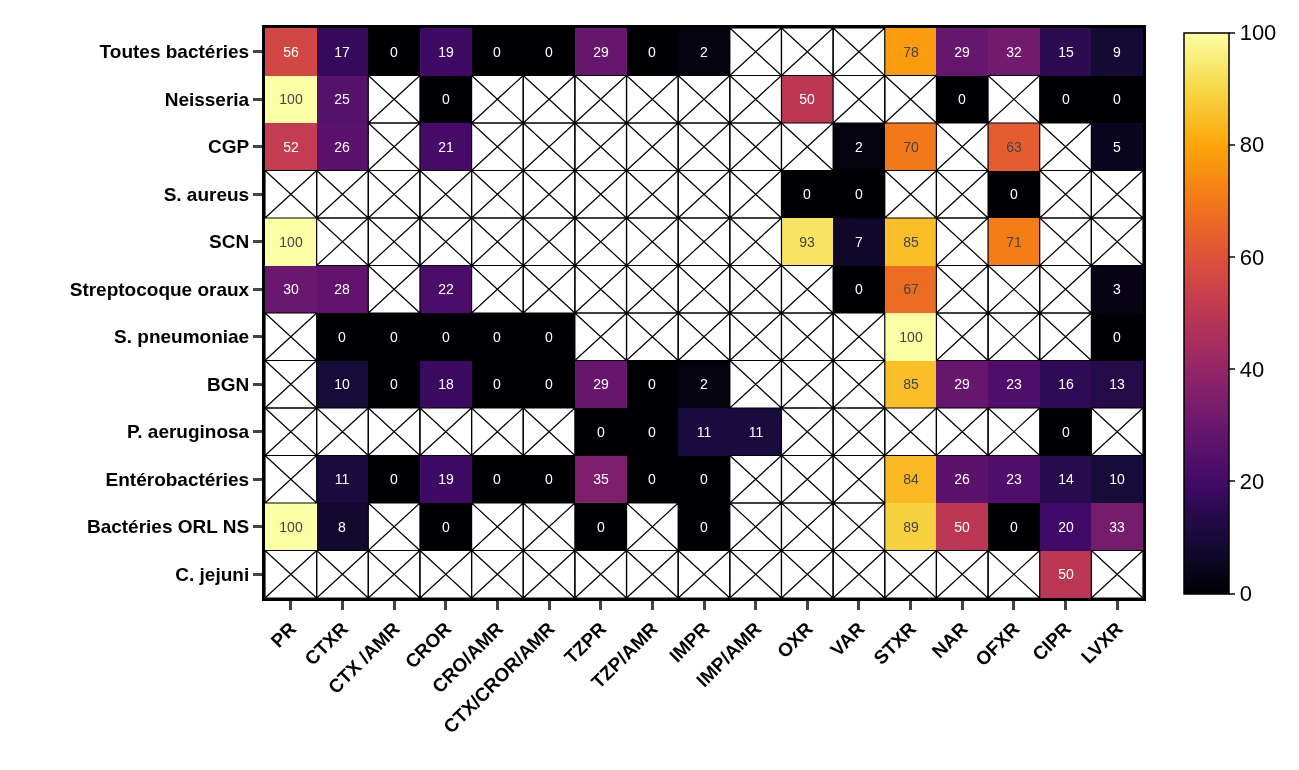 The image size is (1299, 770). Describe the element at coordinates (859, 241) in the screenshot. I see `data-label: 7` at that location.